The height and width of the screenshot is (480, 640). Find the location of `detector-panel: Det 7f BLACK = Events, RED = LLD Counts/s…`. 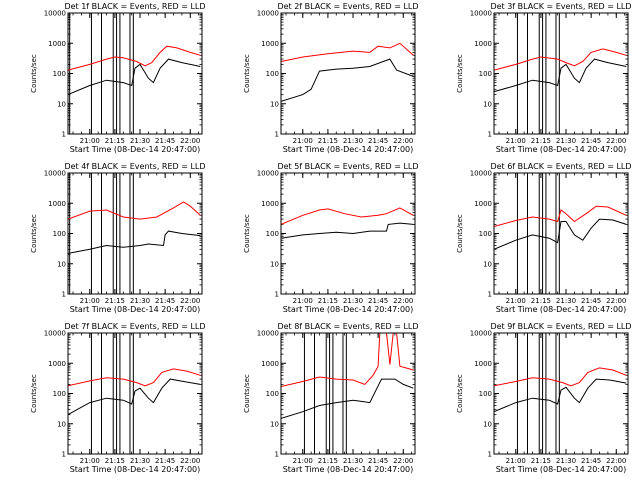

detector-panel: Det 7f BLACK = Events, RED = LLD Counts/s… is located at coordinates (118, 398).